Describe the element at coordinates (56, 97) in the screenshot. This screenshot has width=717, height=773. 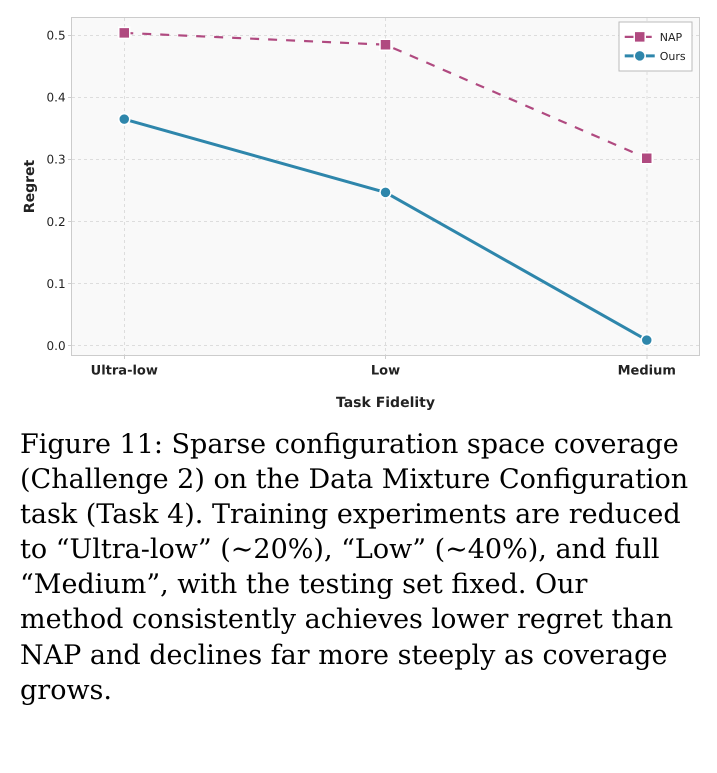
I see `y-tick-label: 0.4` at that location.